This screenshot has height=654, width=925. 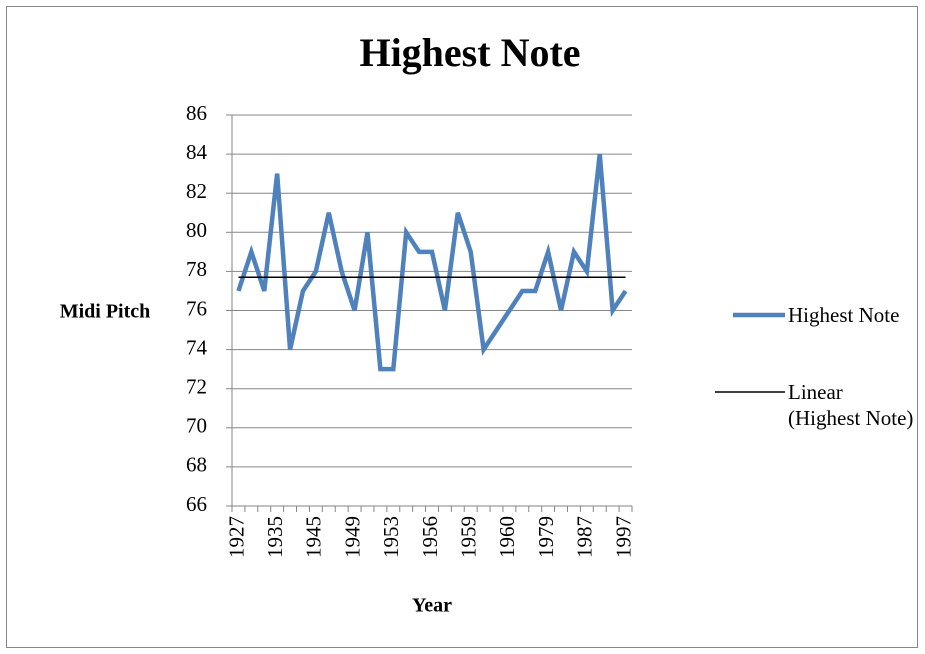 I want to click on y-tick-label: 84, so click(x=197, y=152).